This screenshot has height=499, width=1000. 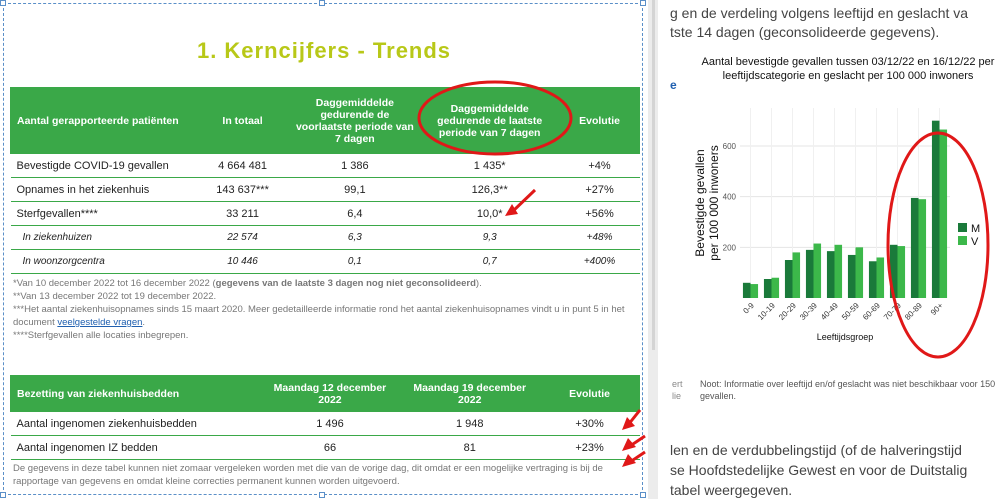 What do you see at coordinates (469, 447) in the screenshot?
I see `cell-date2: 81` at bounding box center [469, 447].